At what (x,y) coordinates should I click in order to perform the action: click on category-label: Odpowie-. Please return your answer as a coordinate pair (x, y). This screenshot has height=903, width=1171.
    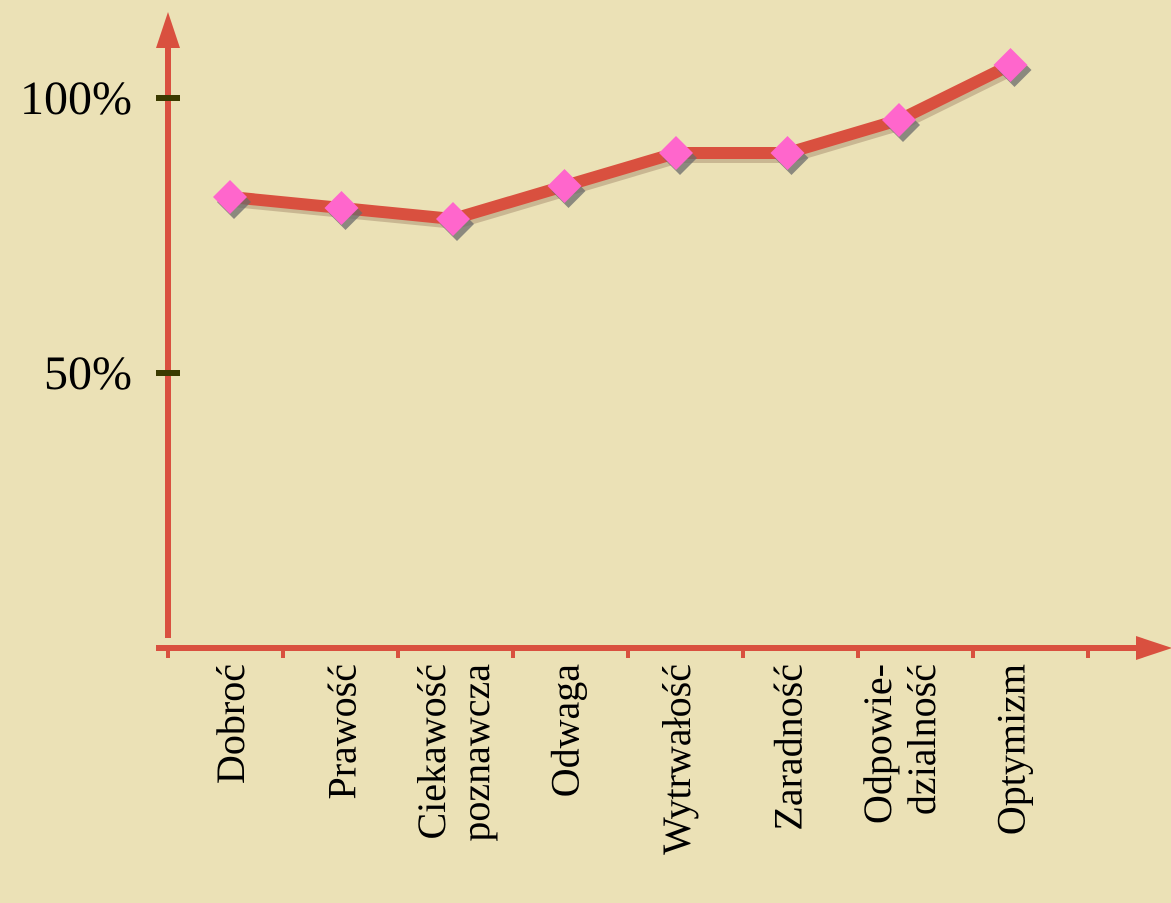
    Looking at the image, I should click on (877, 744).